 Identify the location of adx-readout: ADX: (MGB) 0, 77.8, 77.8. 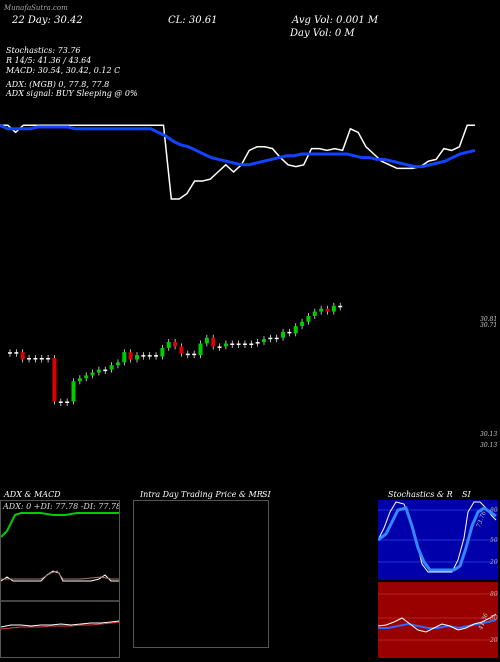
(58, 84).